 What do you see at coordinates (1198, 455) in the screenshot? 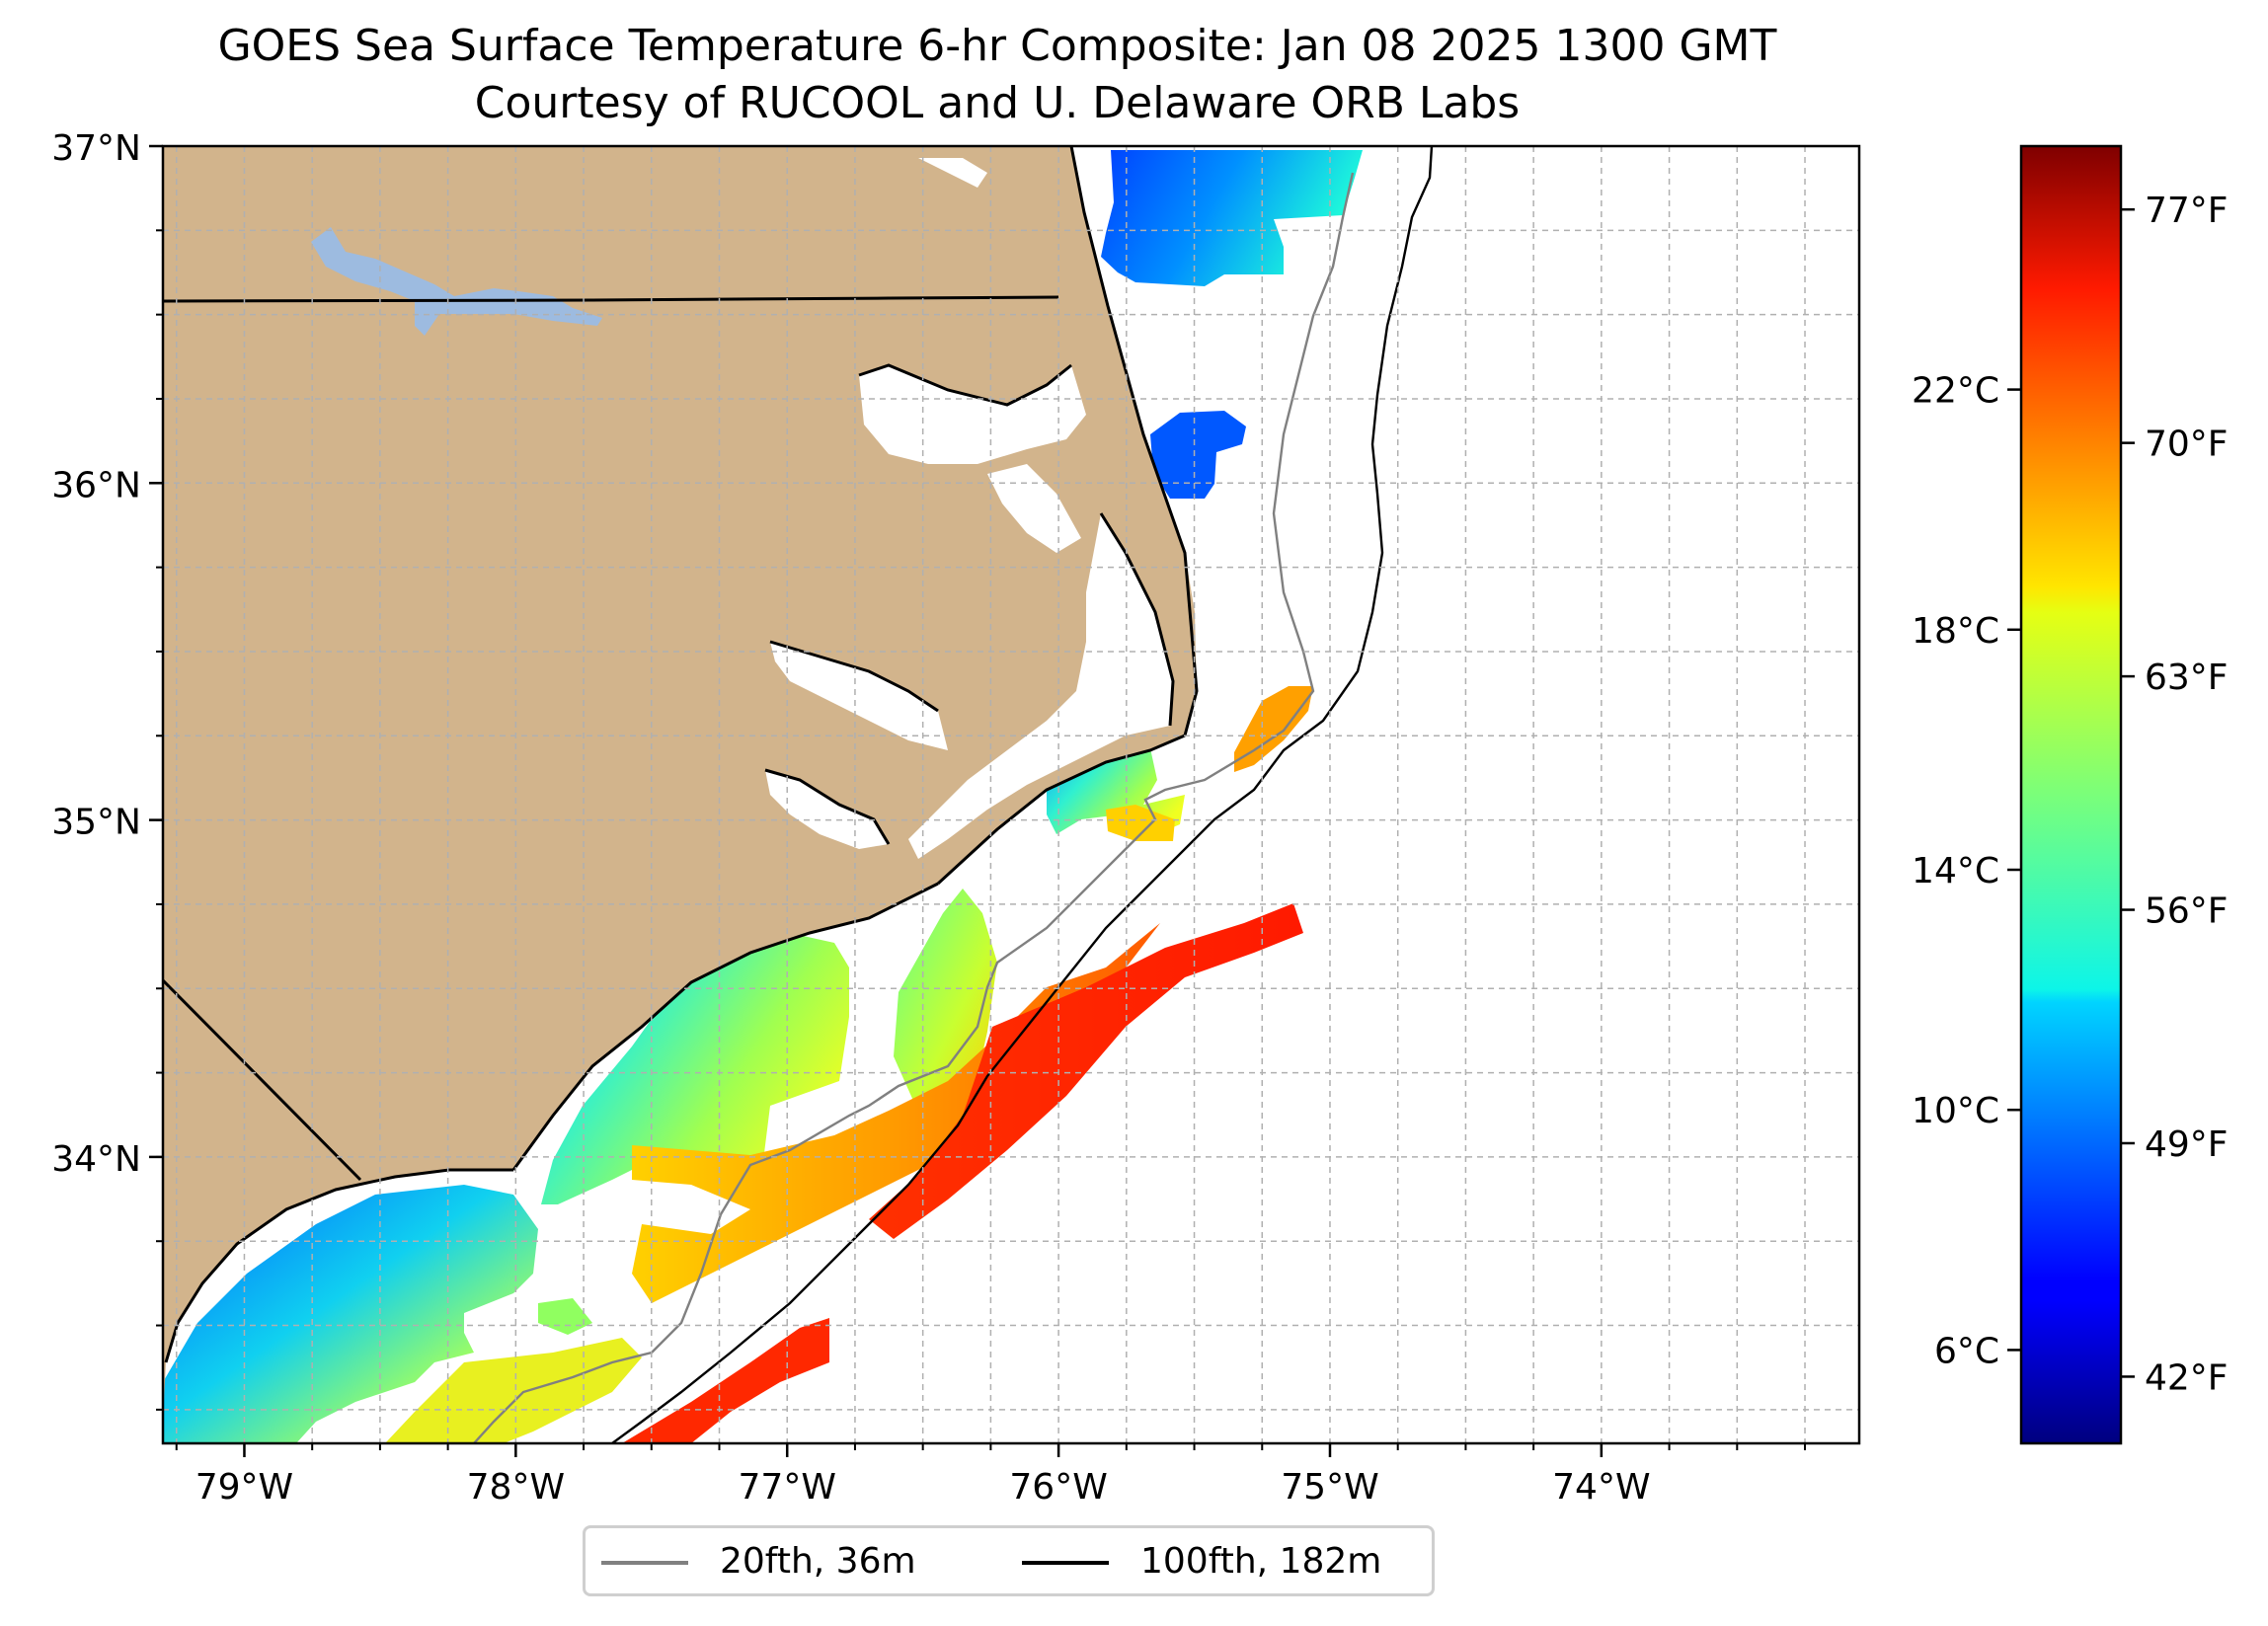
I see `sst-patch-blue-offshore` at bounding box center [1198, 455].